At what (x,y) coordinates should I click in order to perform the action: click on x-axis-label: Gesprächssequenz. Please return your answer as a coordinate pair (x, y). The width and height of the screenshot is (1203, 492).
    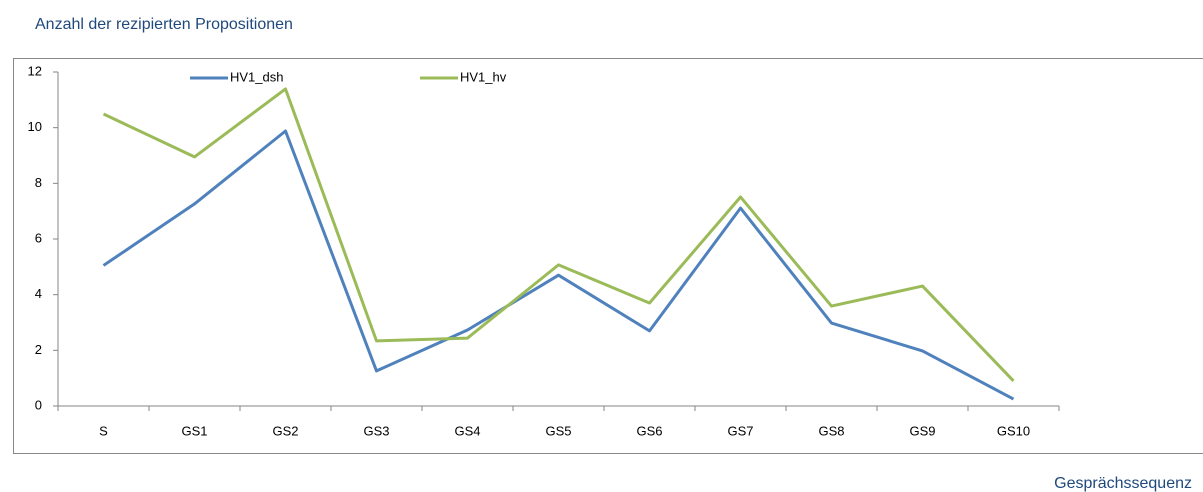
    Looking at the image, I should click on (1123, 483).